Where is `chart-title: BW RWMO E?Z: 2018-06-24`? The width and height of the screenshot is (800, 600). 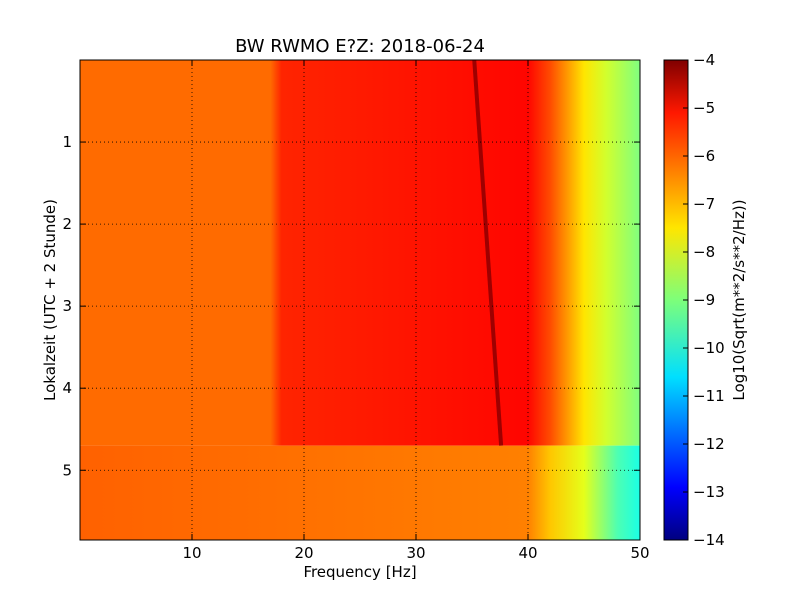
chart-title: BW RWMO E?Z: 2018-06-24 is located at coordinates (360, 46).